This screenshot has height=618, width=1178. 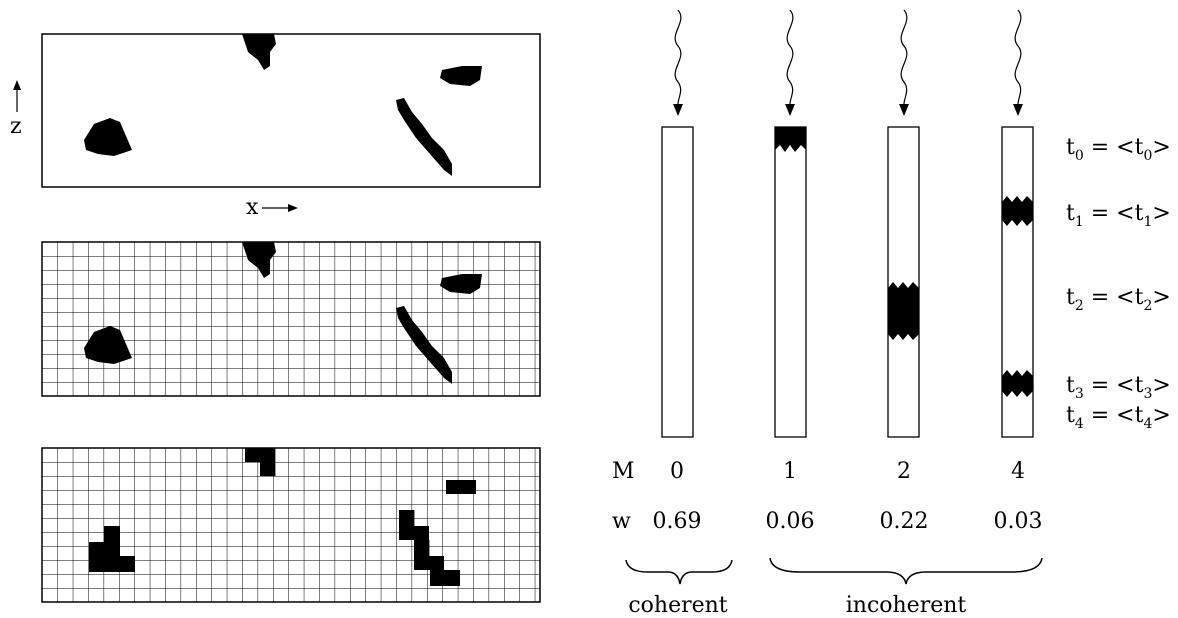 What do you see at coordinates (790, 471) in the screenshot?
I see `m-value-1: 1` at bounding box center [790, 471].